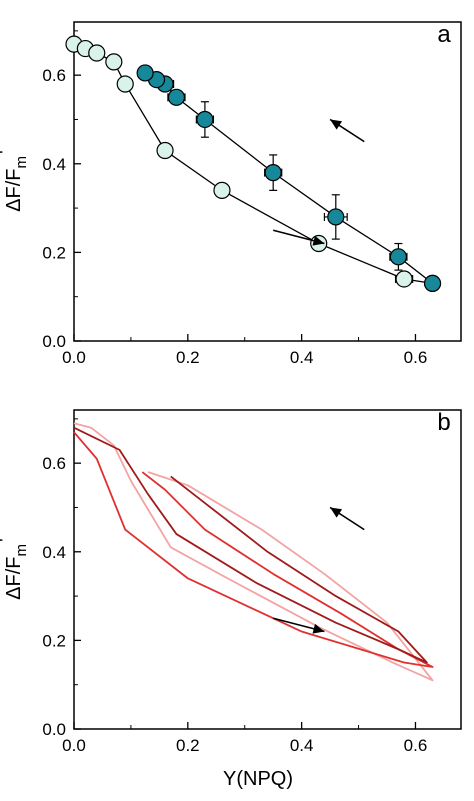  I want to click on panel-b-y-tick-label-0: 0.0, so click(54, 729).